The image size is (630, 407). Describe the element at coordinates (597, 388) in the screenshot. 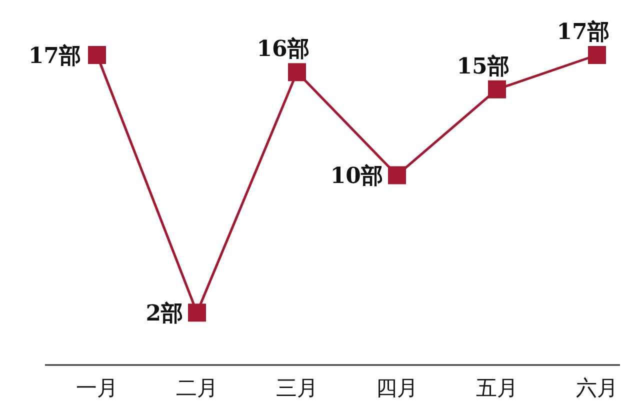

I see `x-tick-label: 六月` at that location.